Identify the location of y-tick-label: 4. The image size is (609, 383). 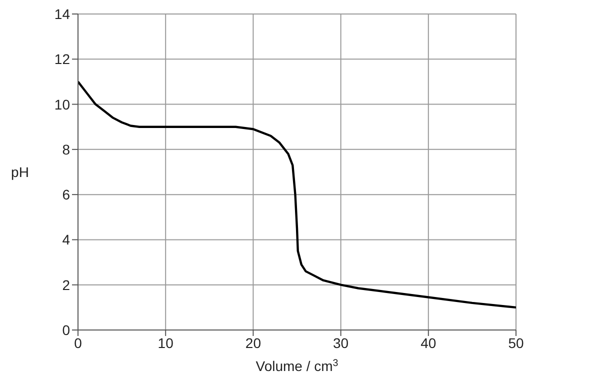
(66, 240).